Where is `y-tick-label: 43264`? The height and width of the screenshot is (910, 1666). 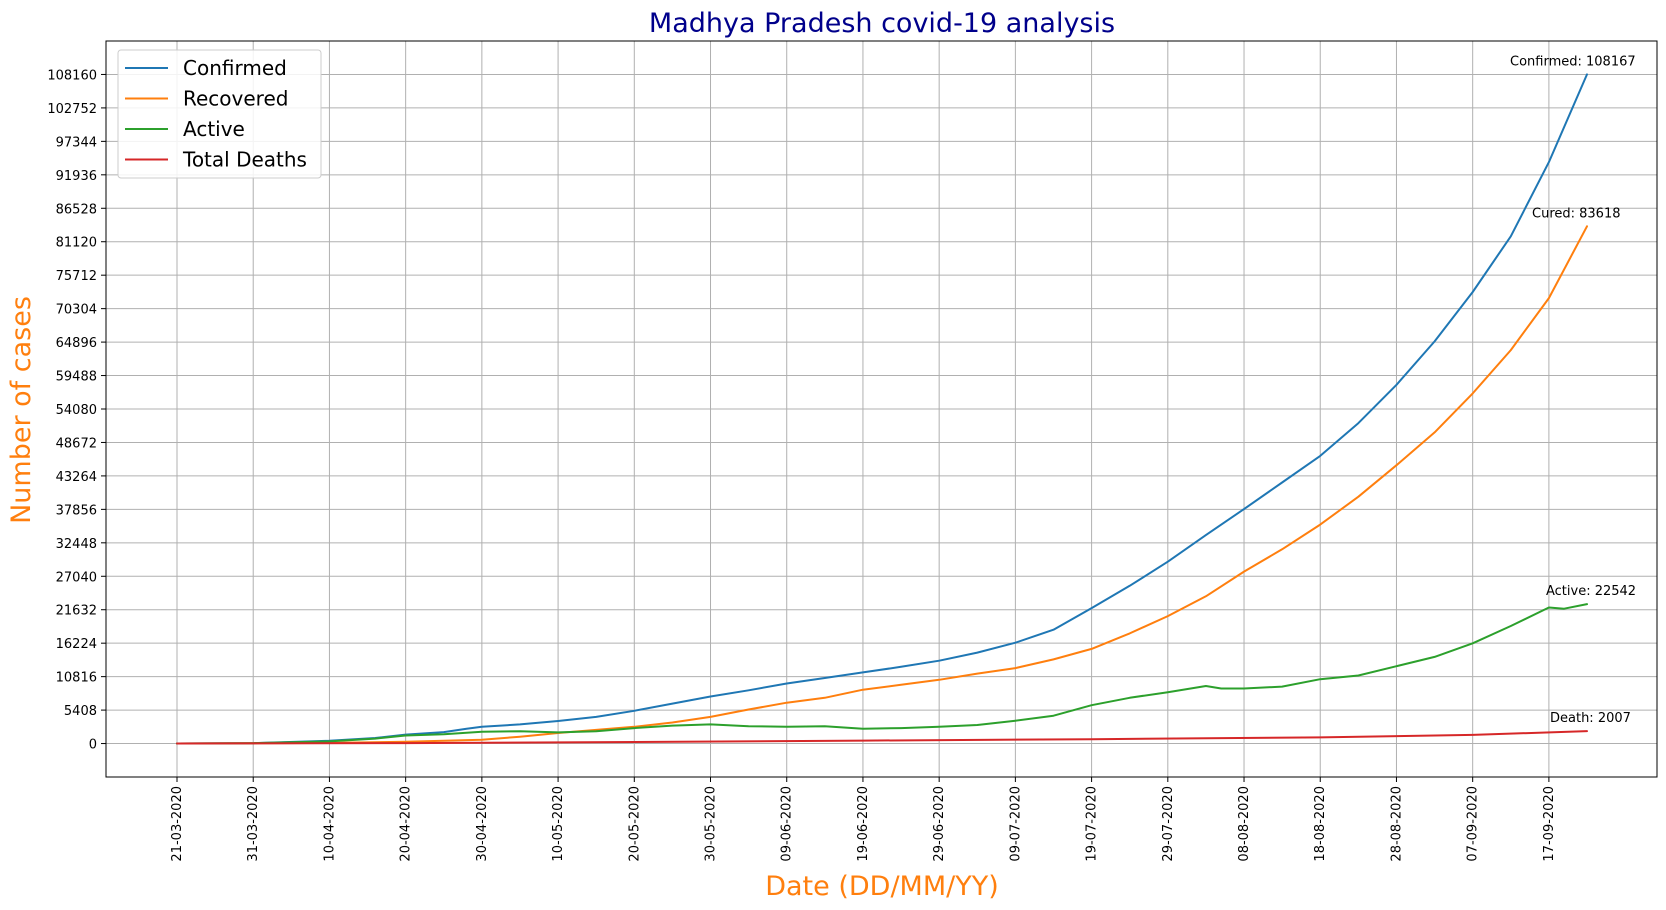
y-tick-label: 43264 is located at coordinates (76, 477).